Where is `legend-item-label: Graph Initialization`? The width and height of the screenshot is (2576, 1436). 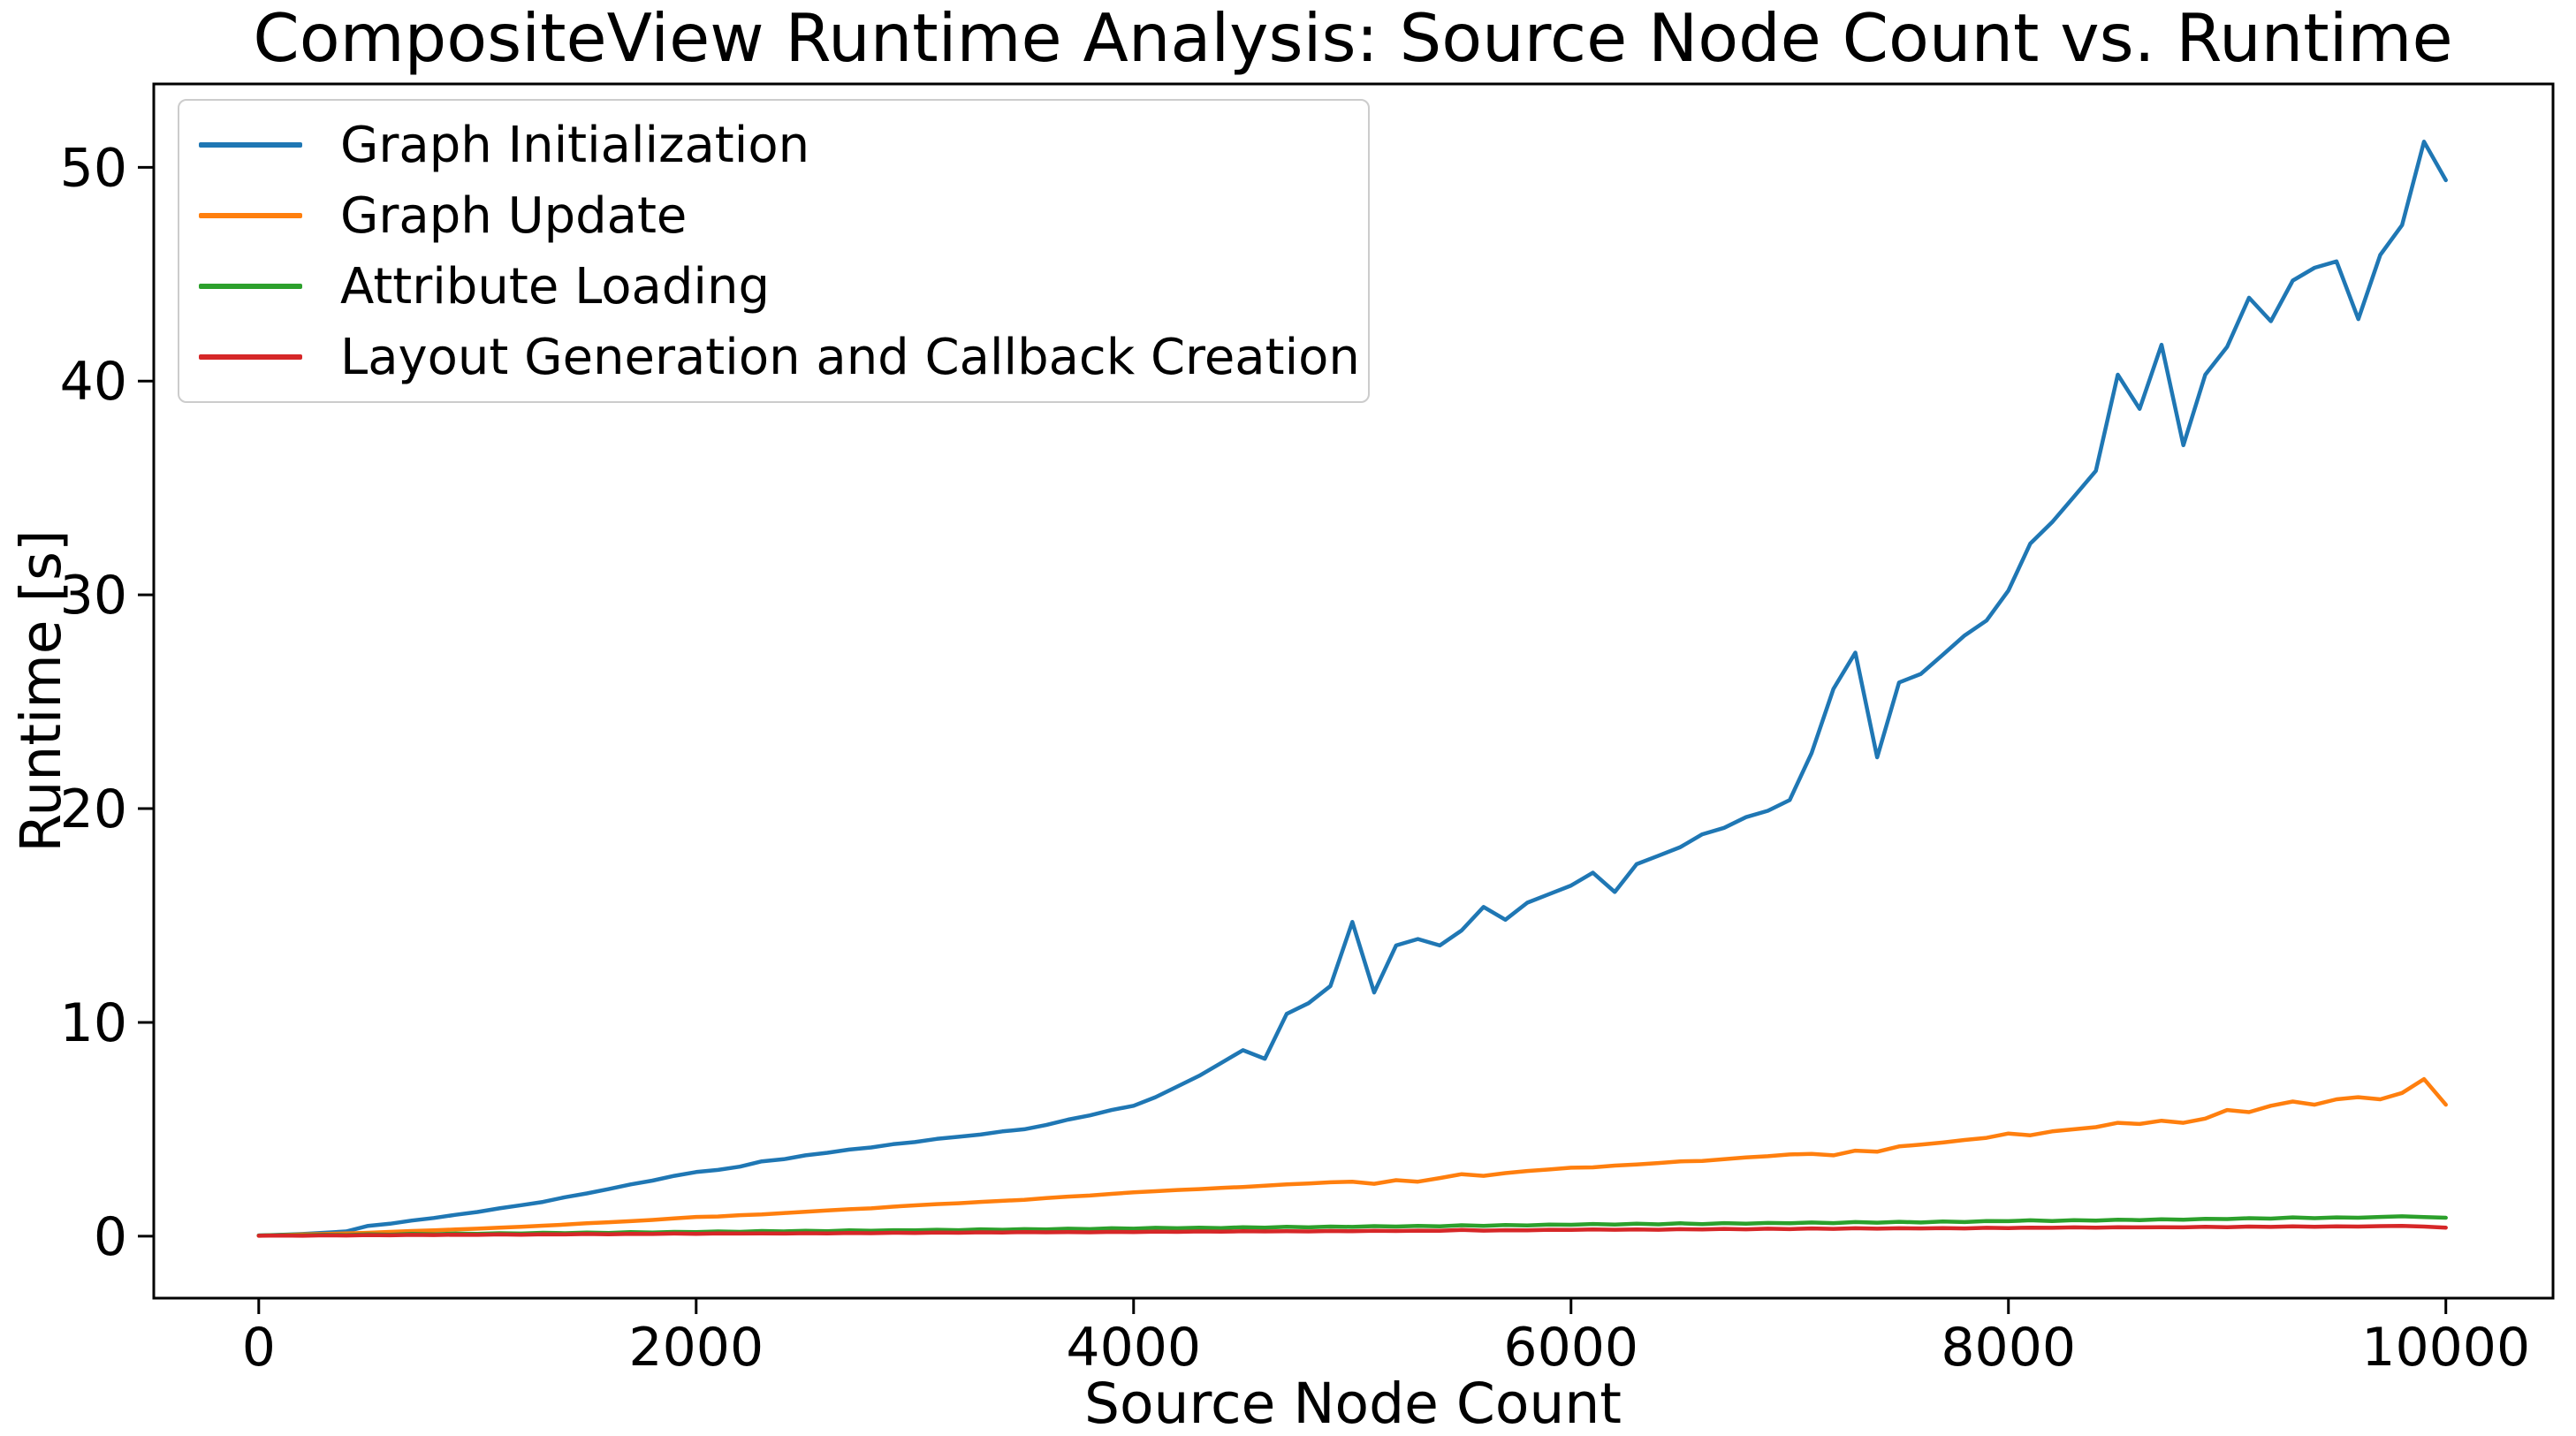
legend-item-label: Graph Initialization is located at coordinates (575, 145).